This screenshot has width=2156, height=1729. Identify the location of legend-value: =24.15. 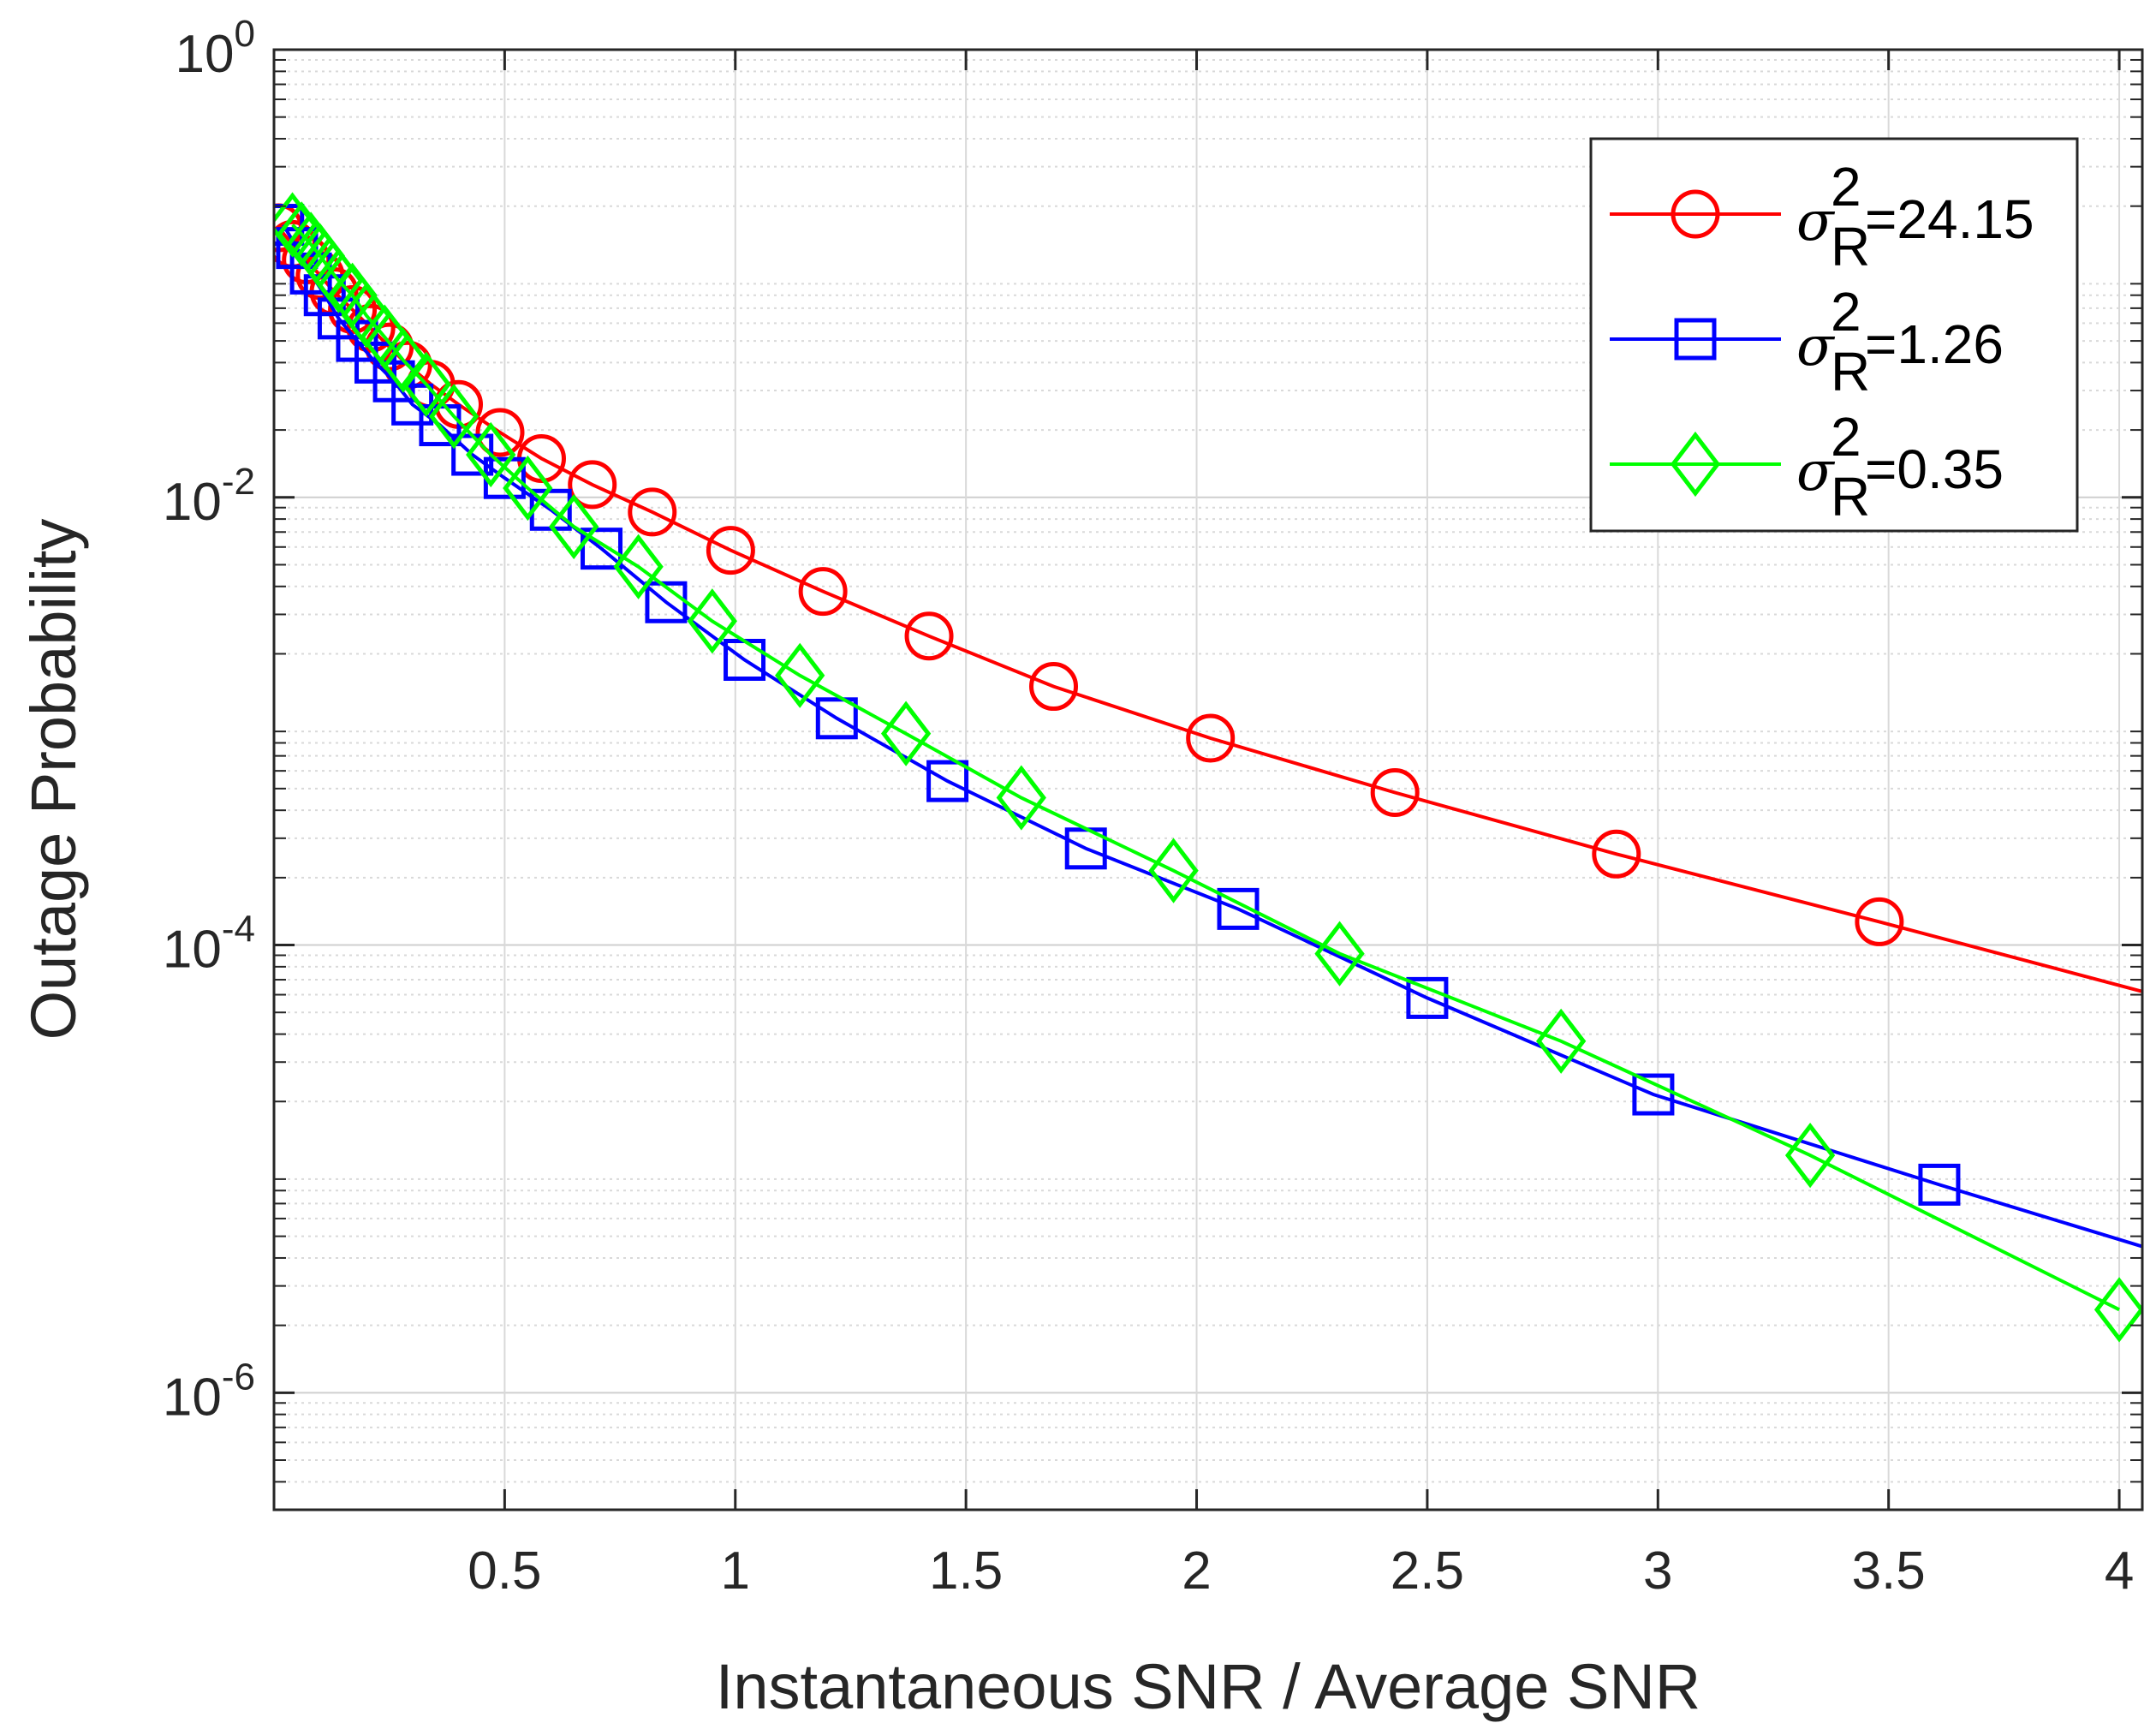
(1950, 219).